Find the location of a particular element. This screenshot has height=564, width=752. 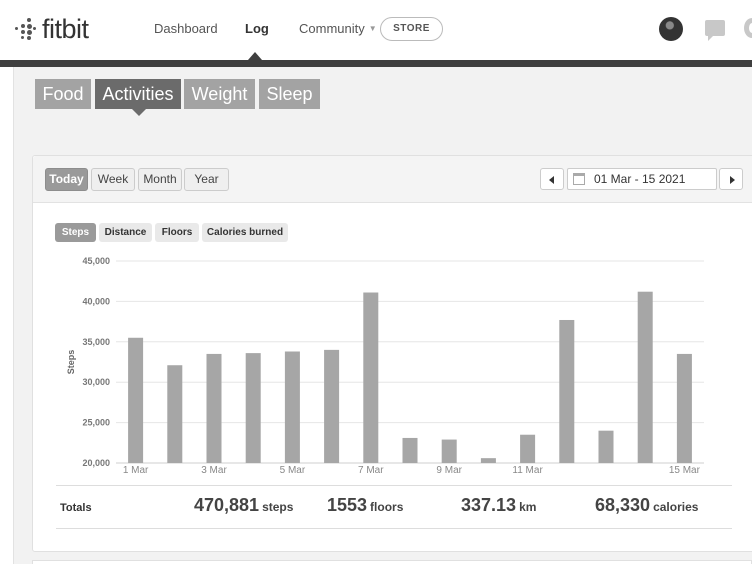

y-tick-label: 25,000 is located at coordinates (96, 423).